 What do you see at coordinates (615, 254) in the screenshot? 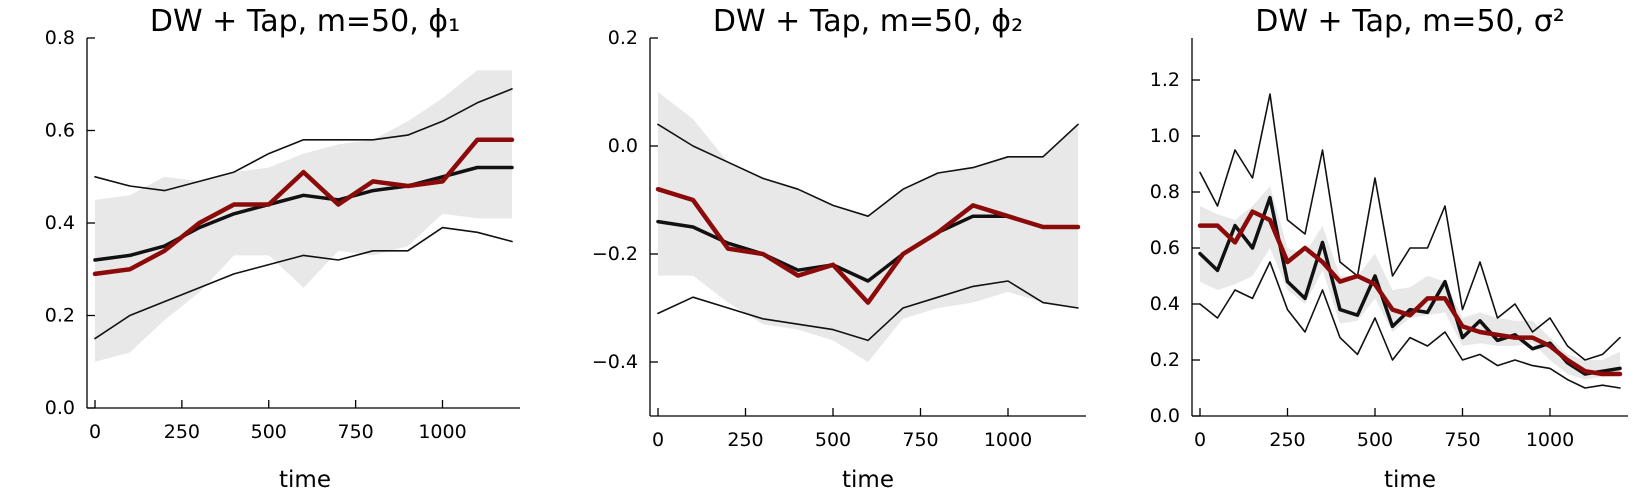
I see `y-tick-label: −0.2` at bounding box center [615, 254].